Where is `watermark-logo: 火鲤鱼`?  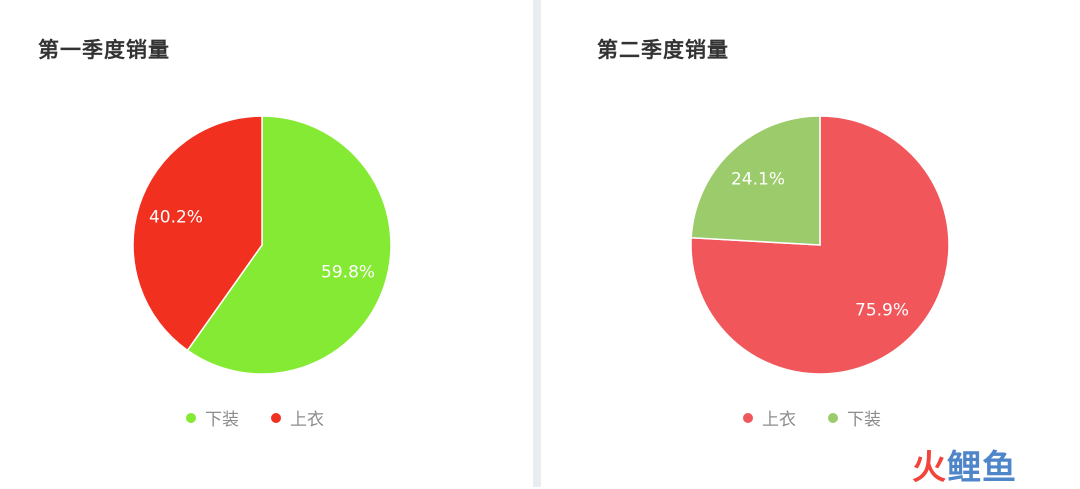 watermark-logo: 火鲤鱼 is located at coordinates (964, 464).